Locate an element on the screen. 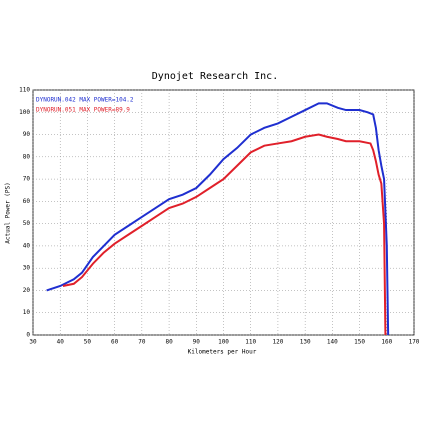  y-tick-label: 80 is located at coordinates (27, 156).